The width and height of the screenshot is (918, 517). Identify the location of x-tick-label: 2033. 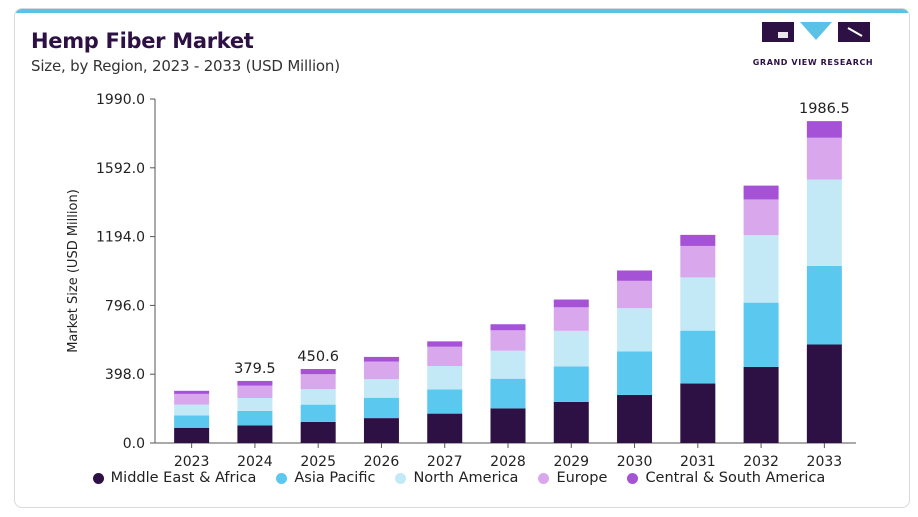
(825, 462).